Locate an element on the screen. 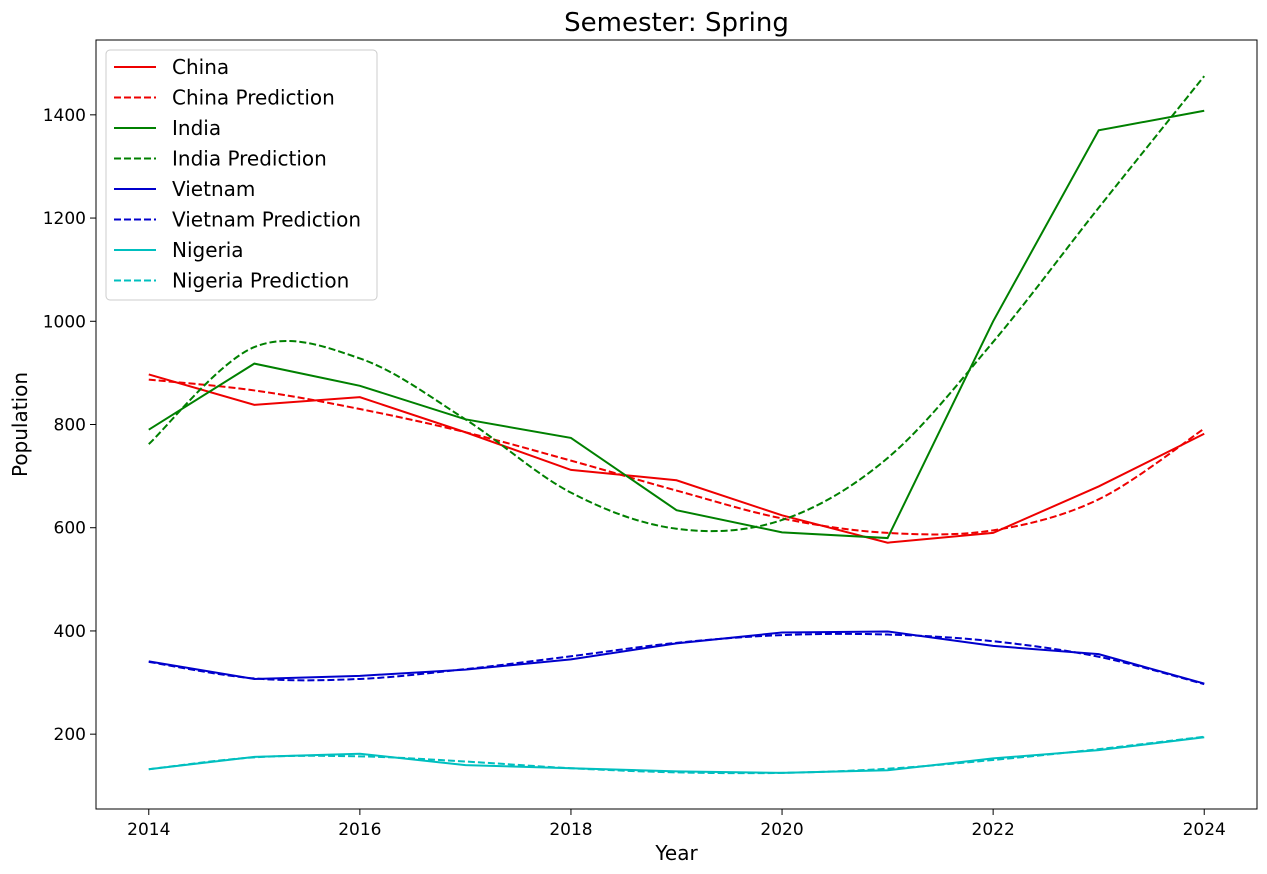  y-tick-label-800: 800 is located at coordinates (70, 426).